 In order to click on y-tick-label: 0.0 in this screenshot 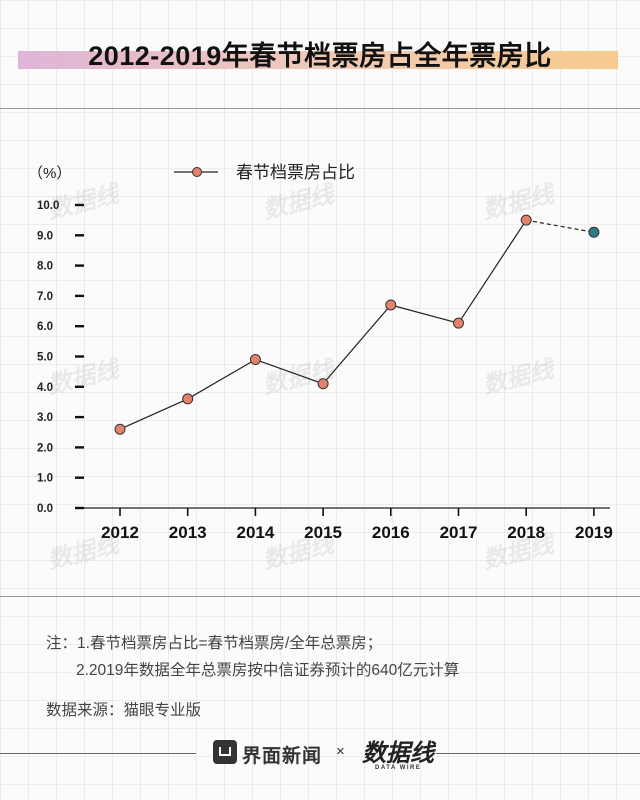, I will do `click(45, 509)`.